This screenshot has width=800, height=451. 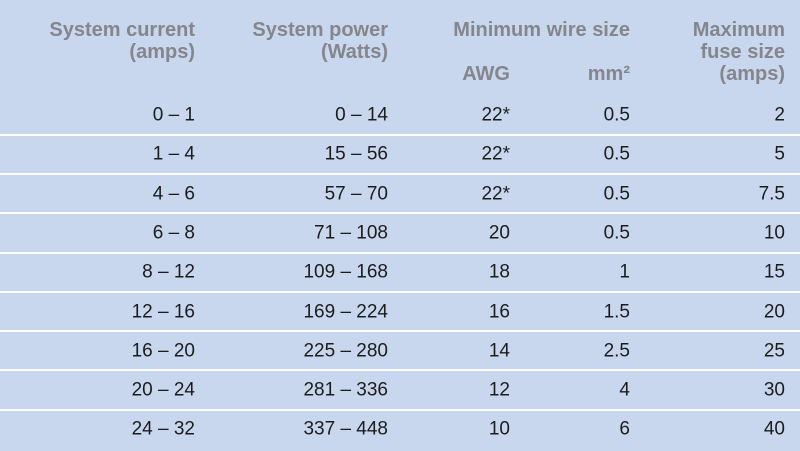 What do you see at coordinates (624, 429) in the screenshot?
I see `table-cell: 6` at bounding box center [624, 429].